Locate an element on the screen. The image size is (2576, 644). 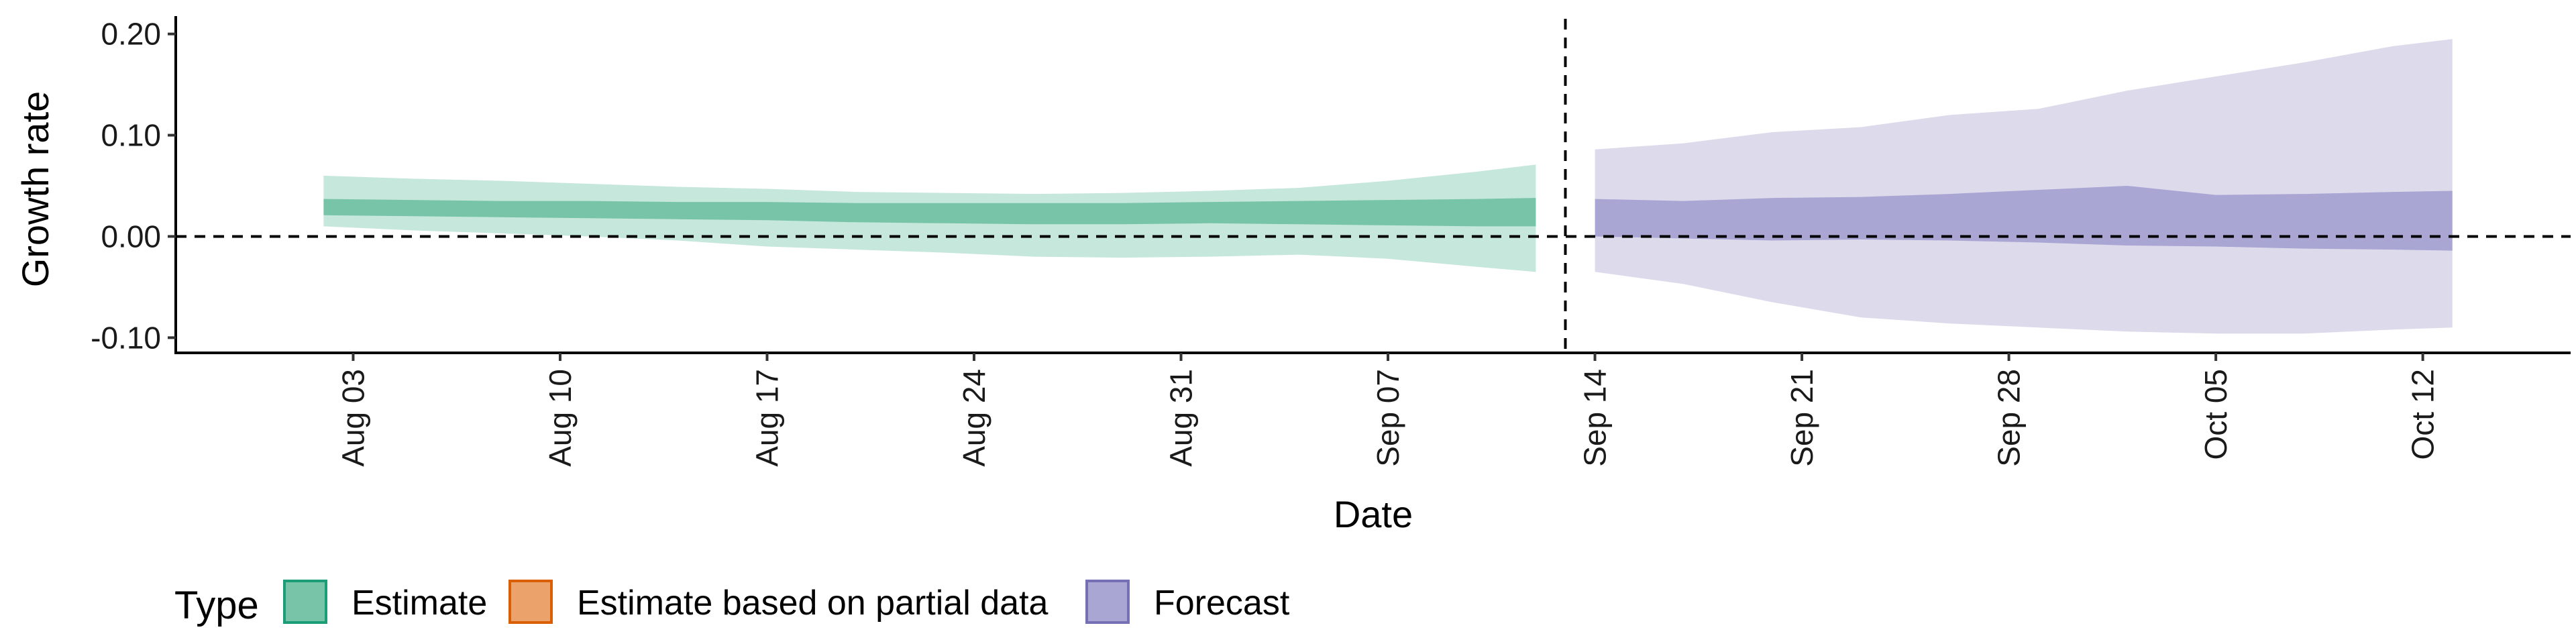
legend-key-forecast is located at coordinates (1107, 602).